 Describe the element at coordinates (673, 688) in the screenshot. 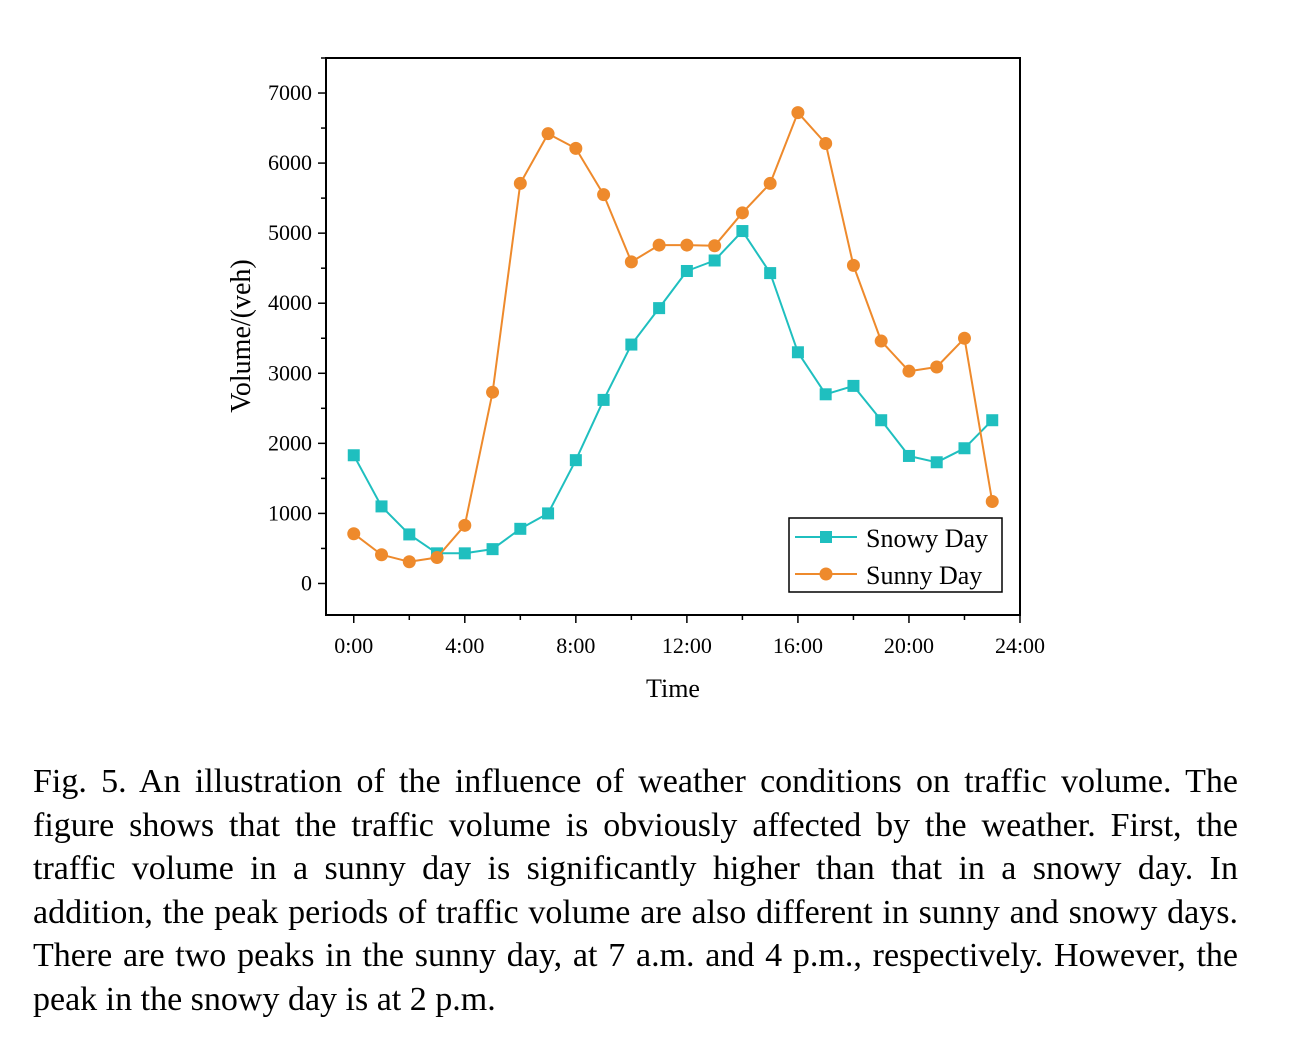

I see `x-axis-label: Time` at that location.